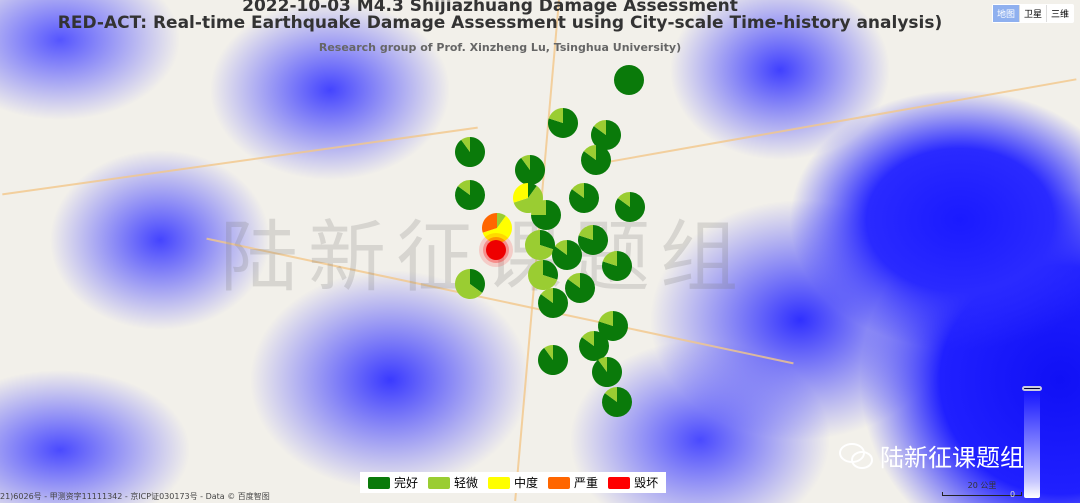  Describe the element at coordinates (952, 458) in the screenshot. I see `wechat-name: 陆新征课题组` at that location.